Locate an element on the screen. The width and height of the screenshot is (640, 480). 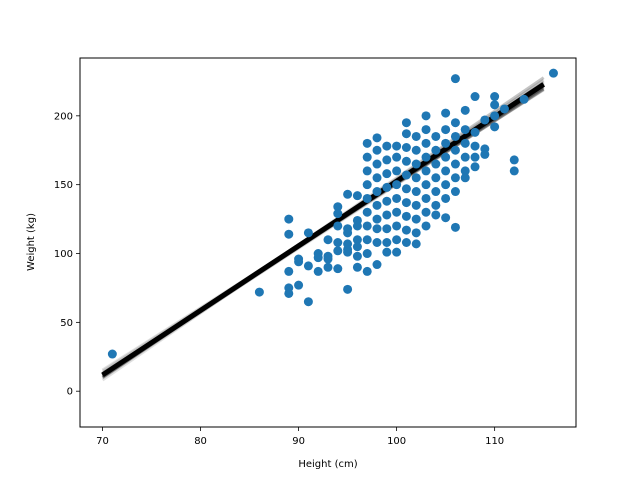
y-tick-label: 150 is located at coordinates (63, 185).